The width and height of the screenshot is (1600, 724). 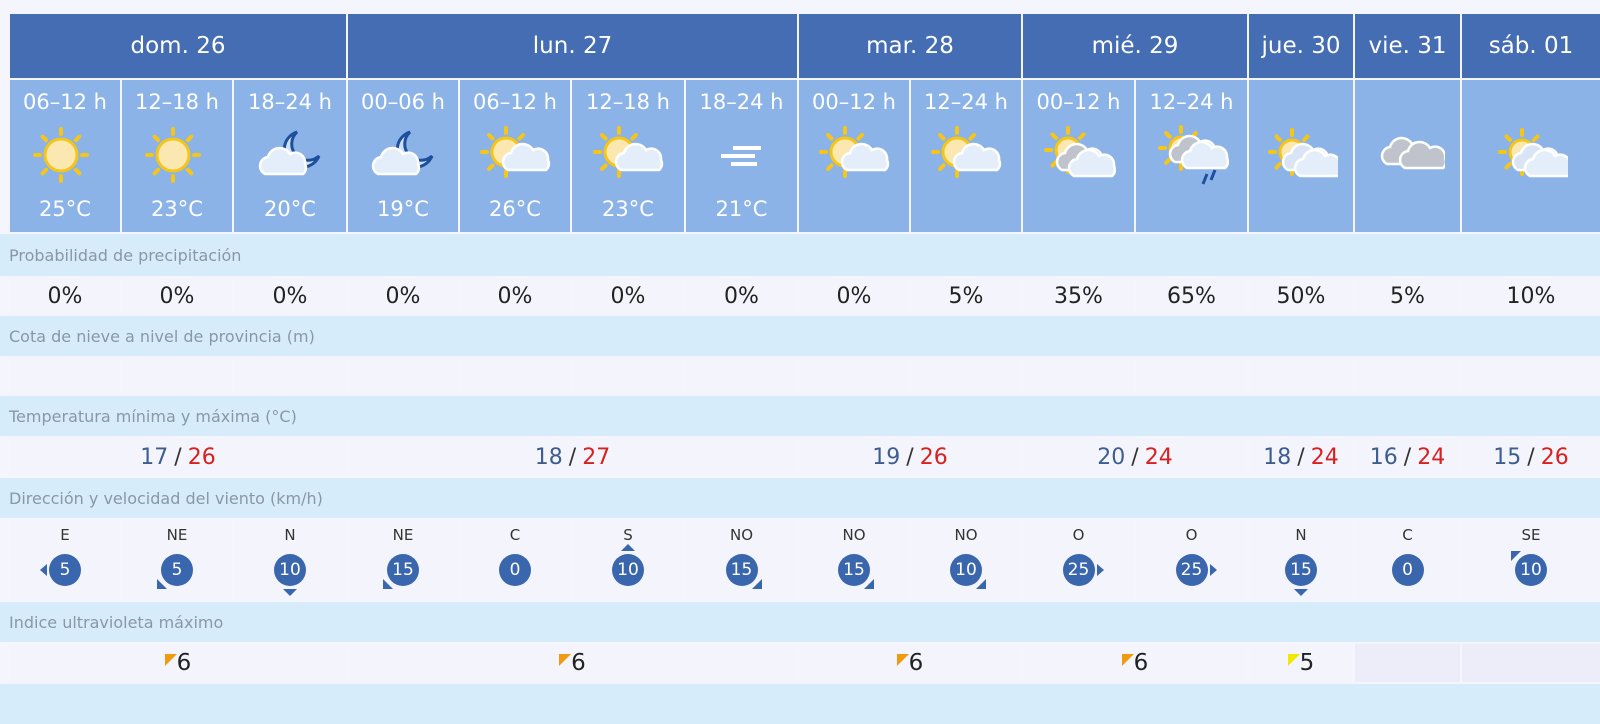 What do you see at coordinates (800, 255) in the screenshot?
I see `row-label: Probabilidad de precipitación` at bounding box center [800, 255].